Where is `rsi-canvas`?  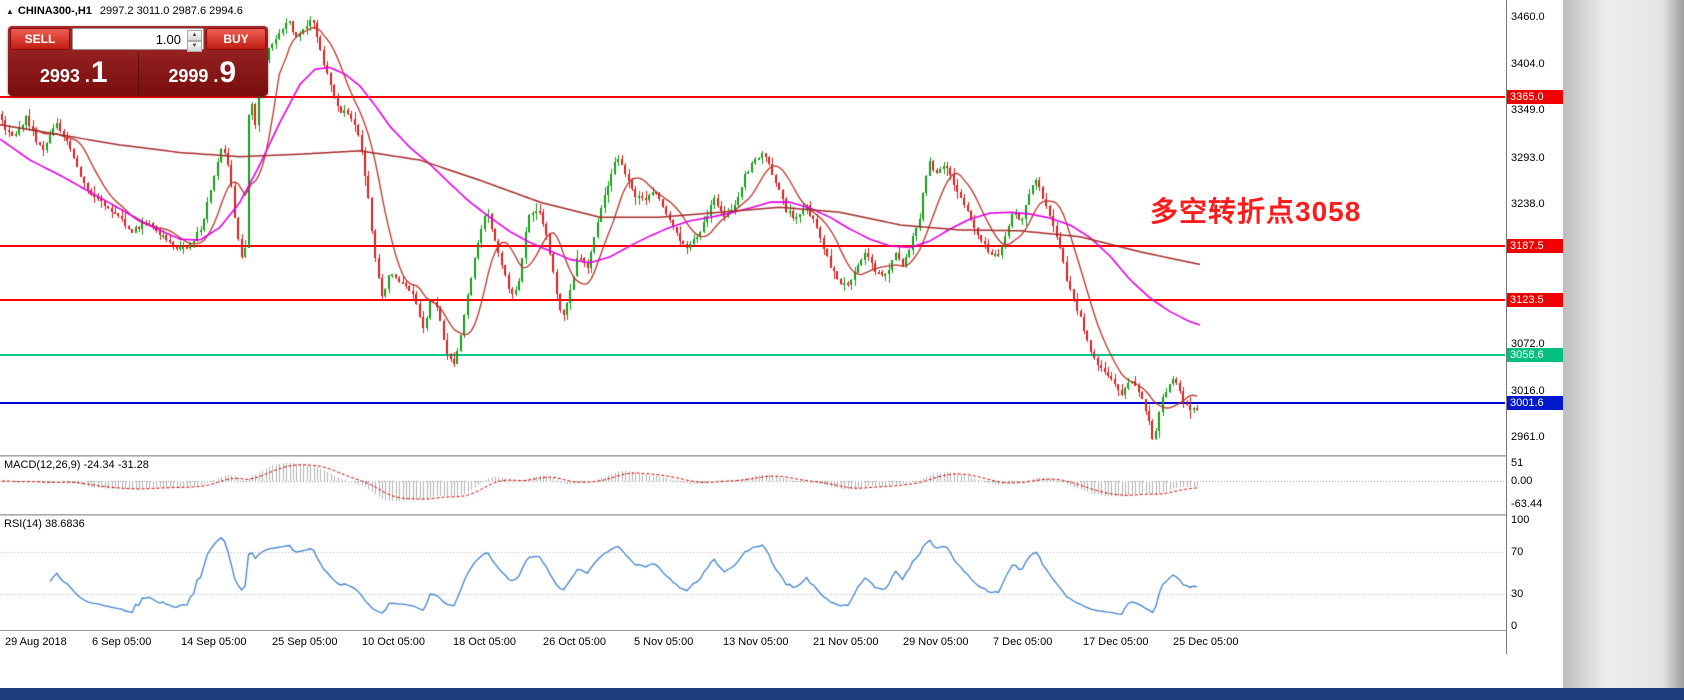 rsi-canvas is located at coordinates (753, 572).